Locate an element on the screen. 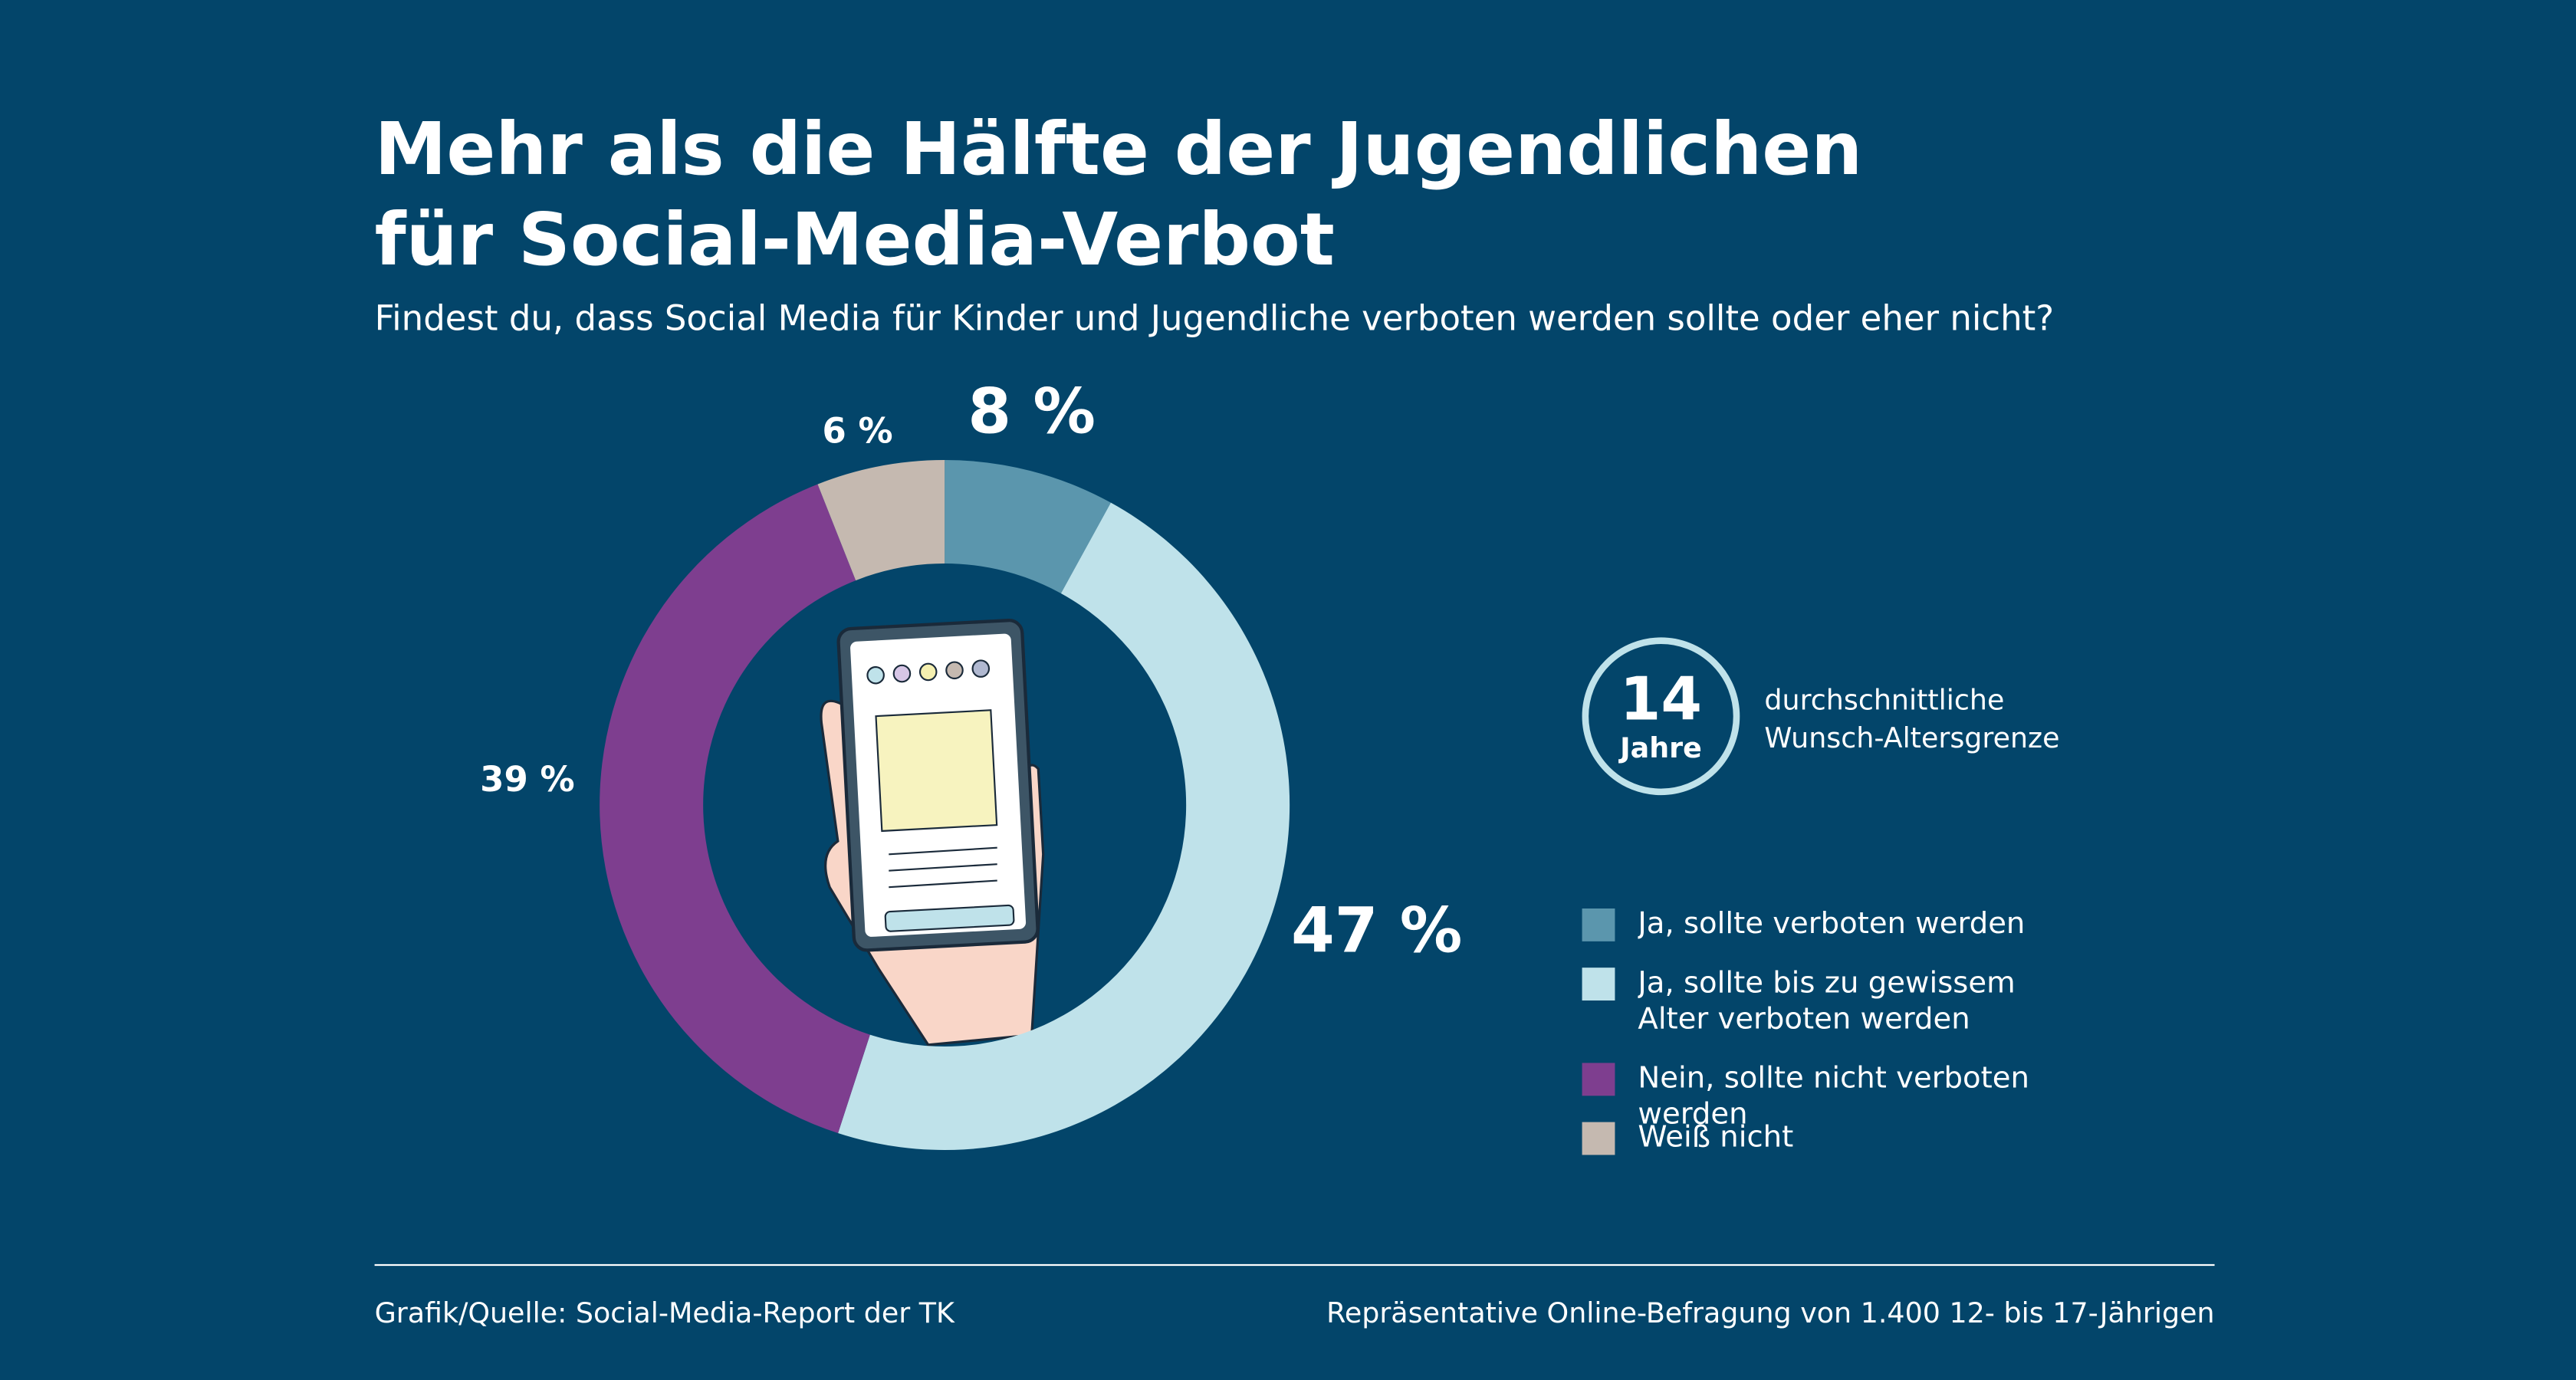 The width and height of the screenshot is (2576, 1380). badge-ring is located at coordinates (1661, 717).